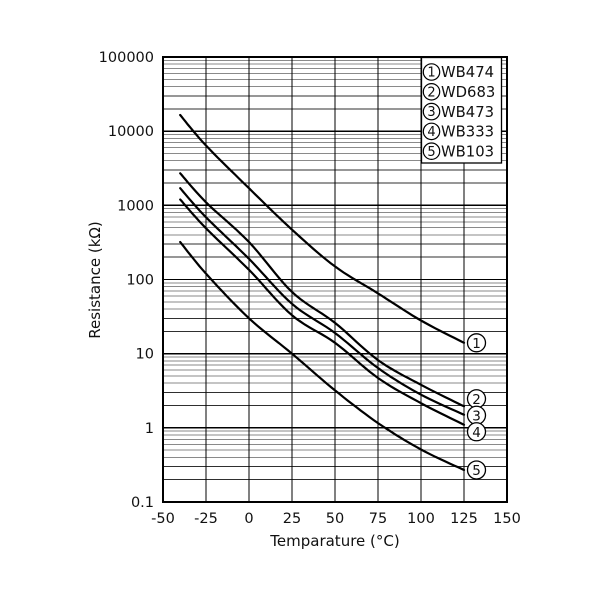 The image size is (600, 600). Describe the element at coordinates (334, 541) in the screenshot. I see `x-axis-title: Temparature (°C)` at that location.